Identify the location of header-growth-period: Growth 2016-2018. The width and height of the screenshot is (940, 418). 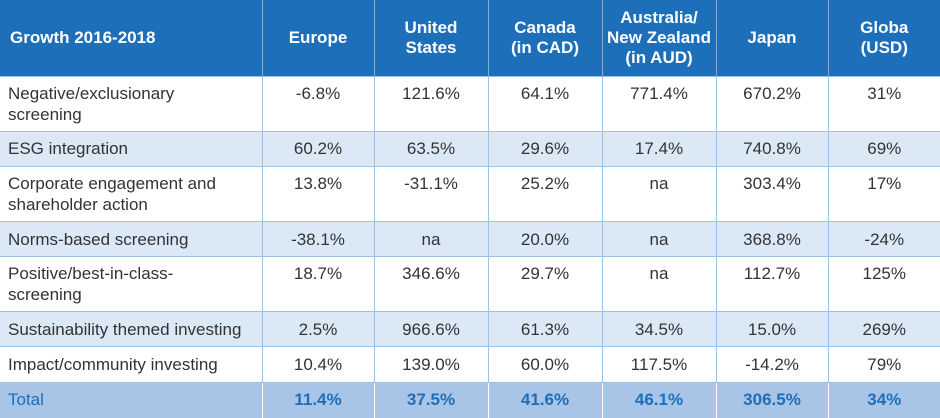
(131, 38).